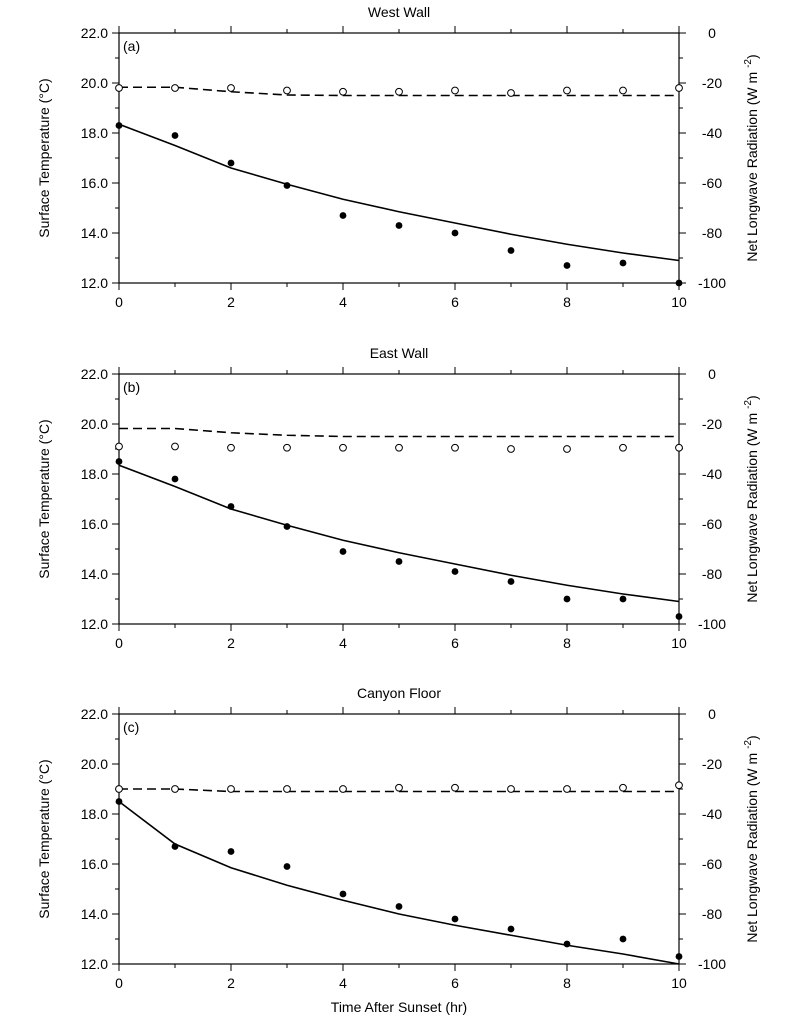 This screenshot has height=1031, width=794. Describe the element at coordinates (679, 643) in the screenshot. I see `x-tick-label: 10` at that location.